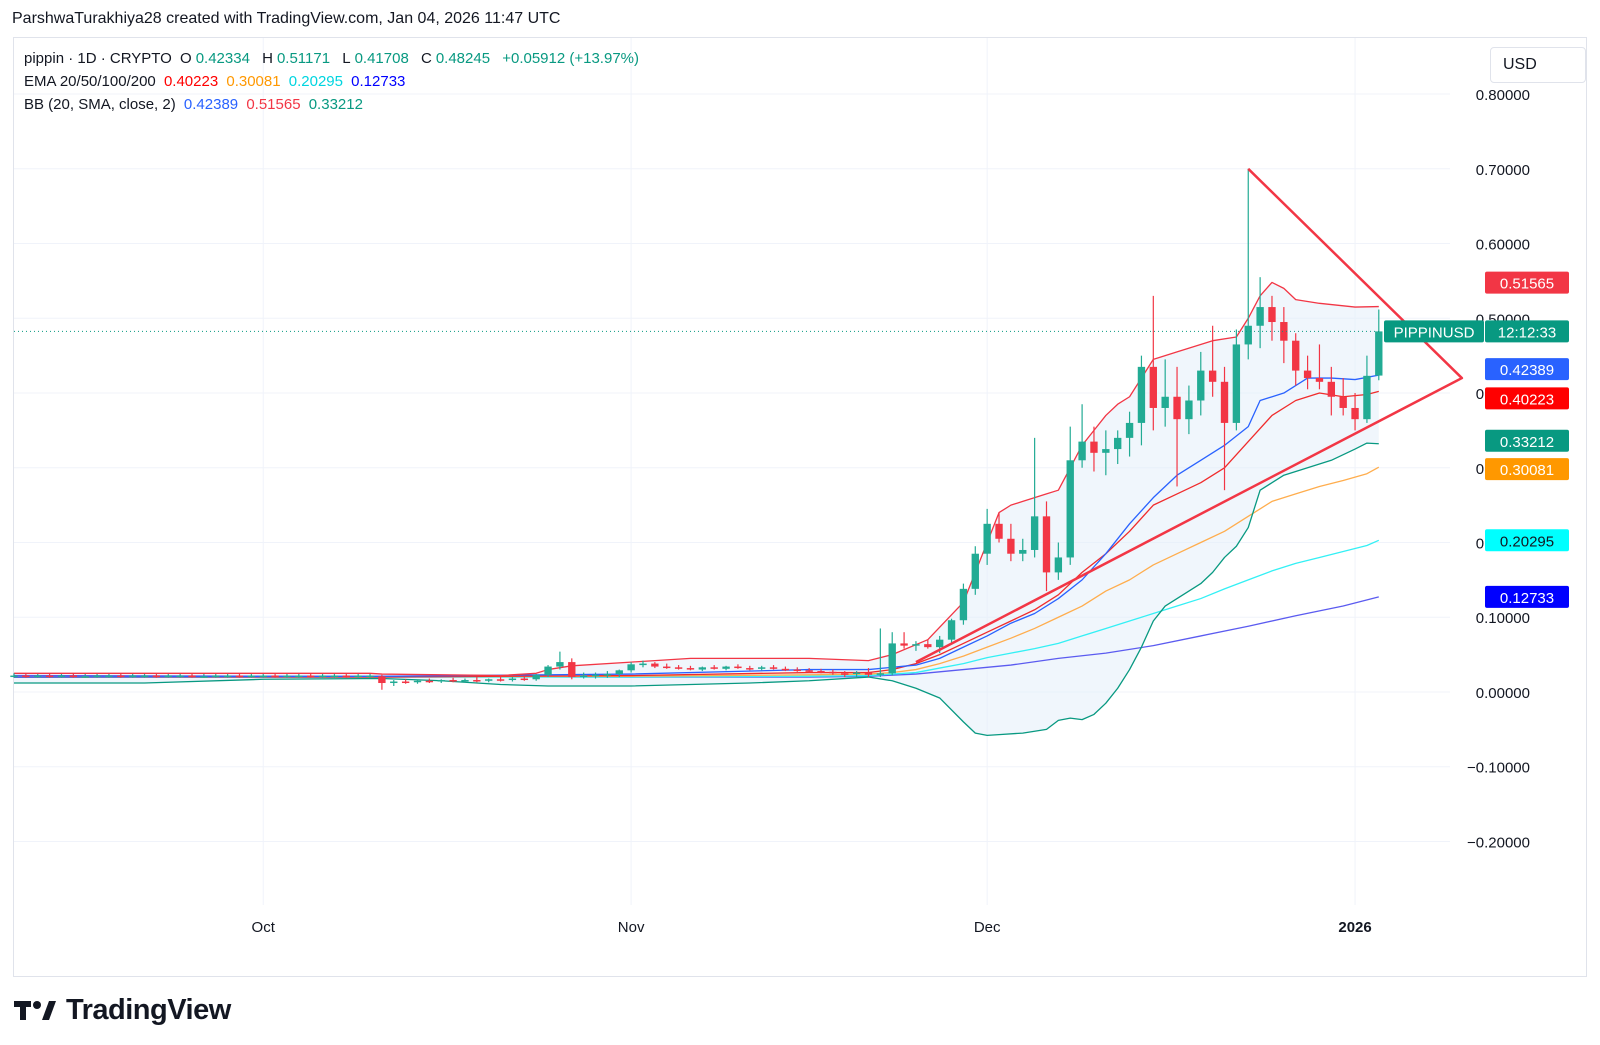 This screenshot has height=1045, width=1600. What do you see at coordinates (426, 58) in the screenshot?
I see `close-label: C` at bounding box center [426, 58].